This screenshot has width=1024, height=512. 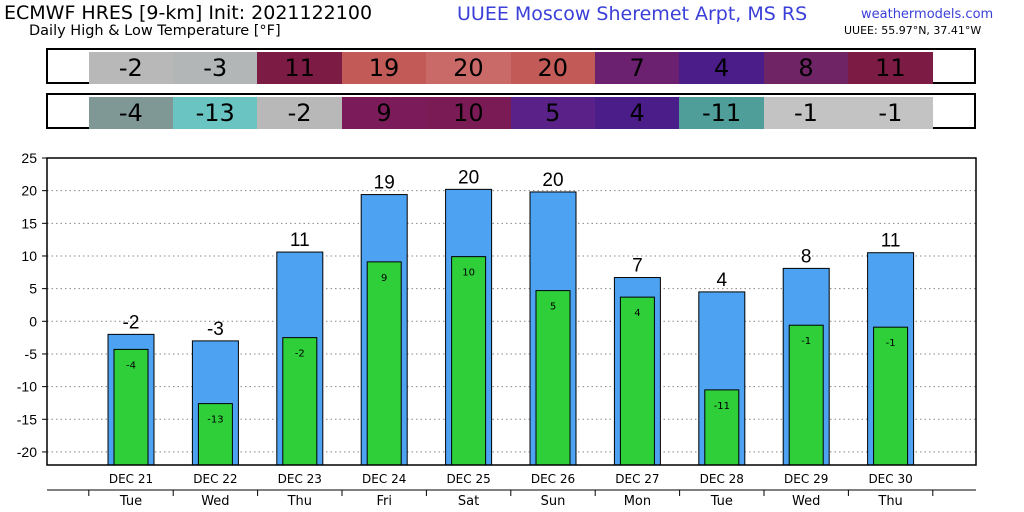 I want to click on high-temp-data-label: -3, so click(x=215, y=329).